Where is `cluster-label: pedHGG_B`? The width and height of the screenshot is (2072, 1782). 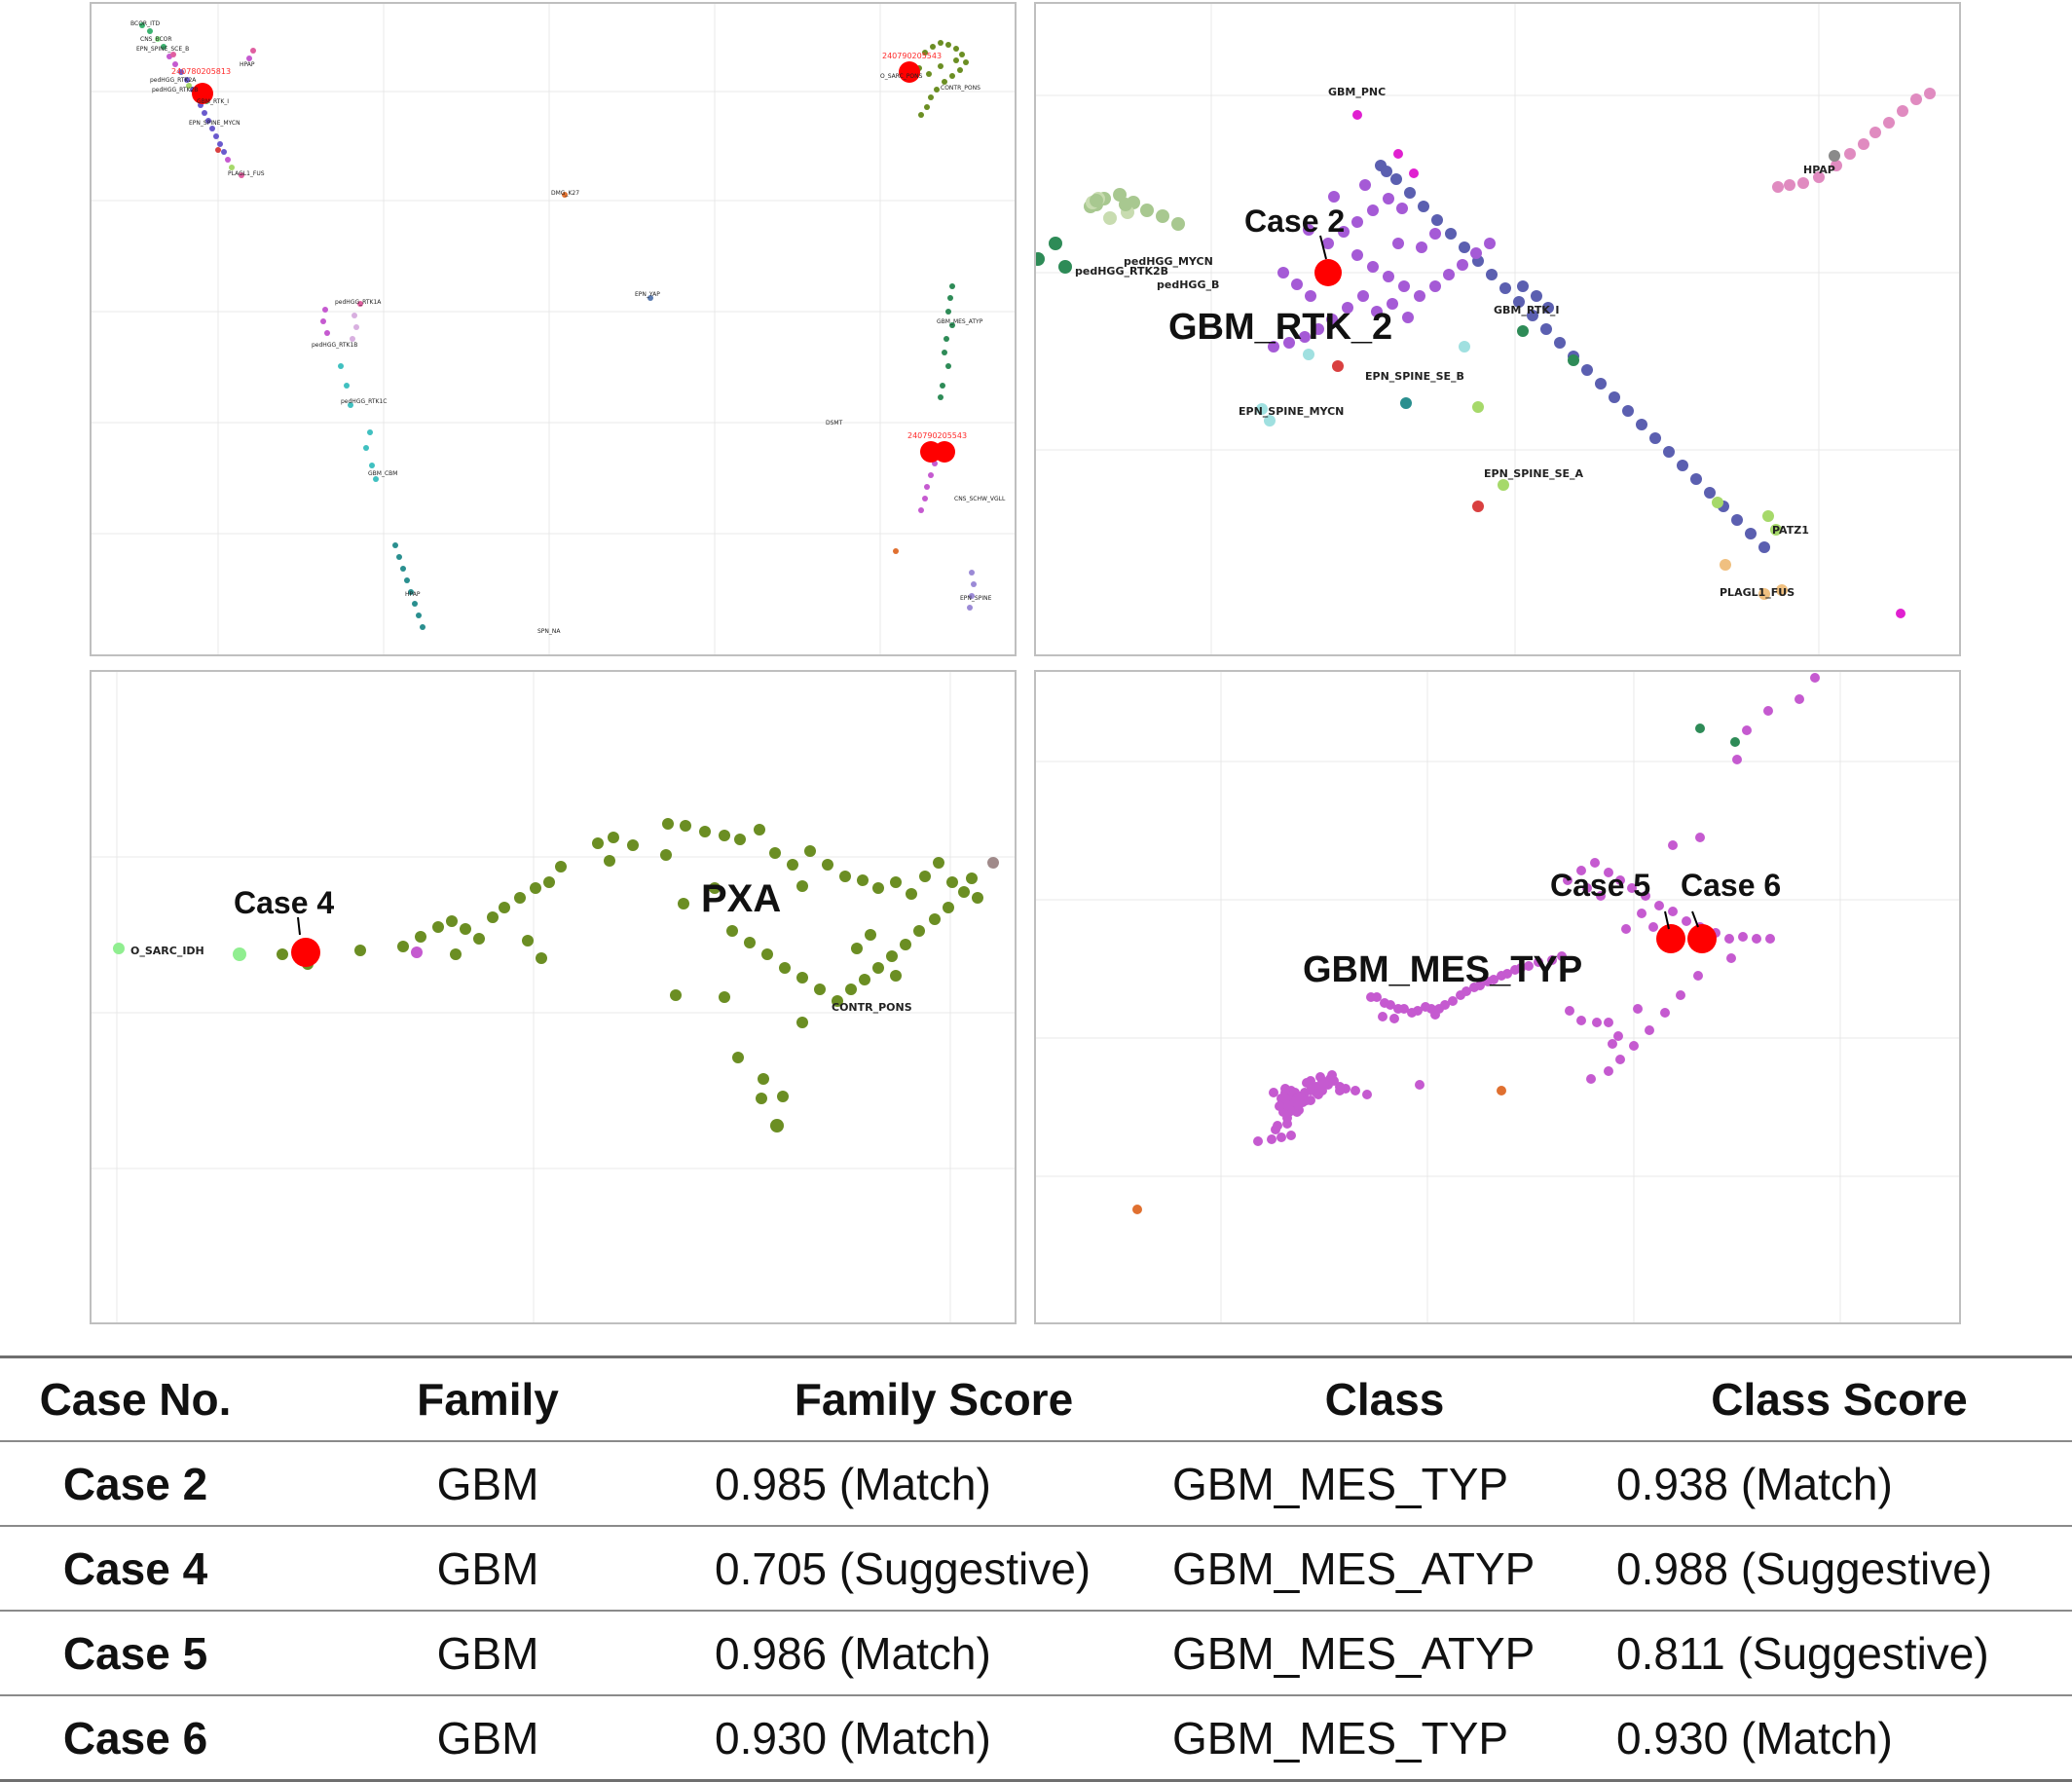
cluster-label: pedHGG_B is located at coordinates (1188, 285).